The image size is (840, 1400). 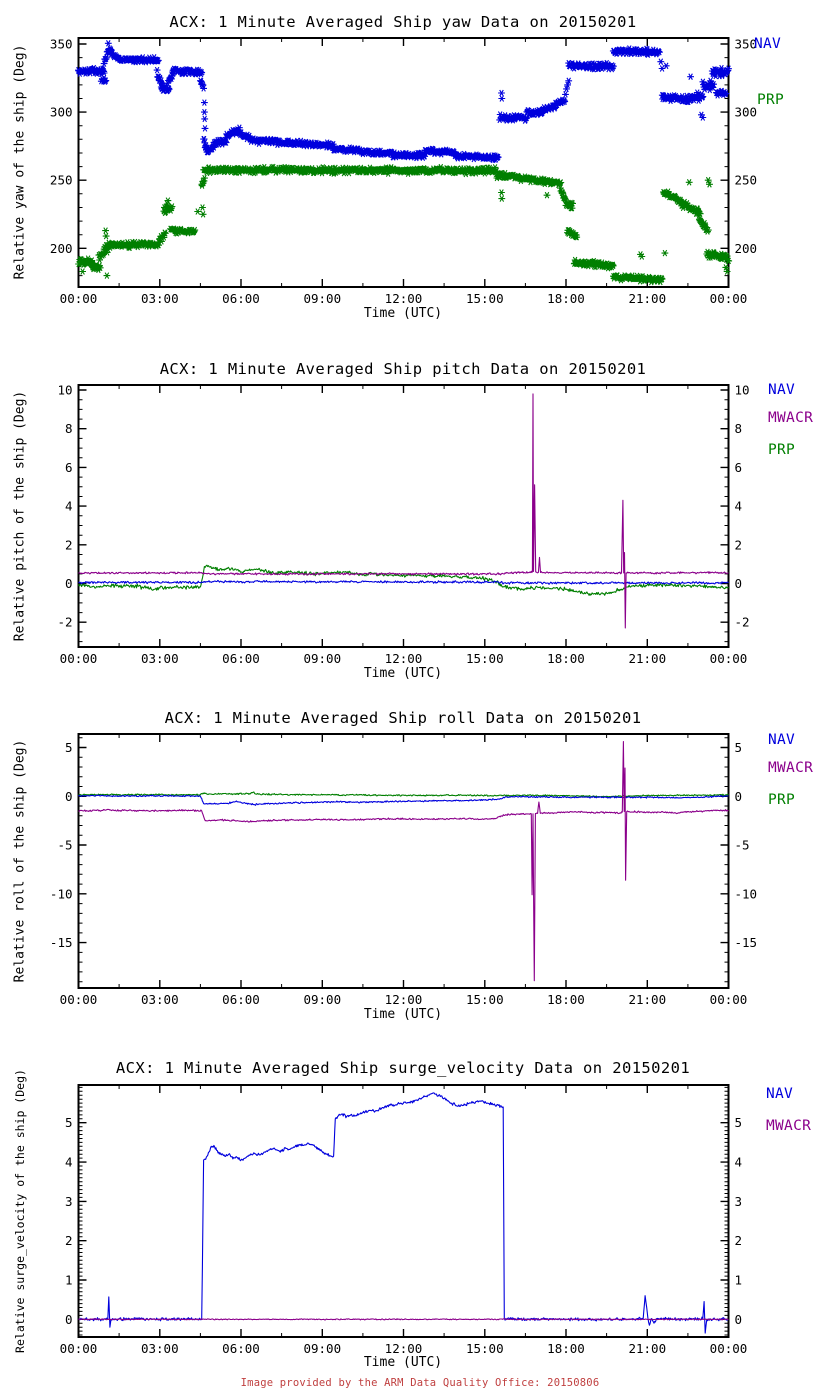 What do you see at coordinates (782, 800) in the screenshot?
I see `legend-roll-prp: PRP` at bounding box center [782, 800].